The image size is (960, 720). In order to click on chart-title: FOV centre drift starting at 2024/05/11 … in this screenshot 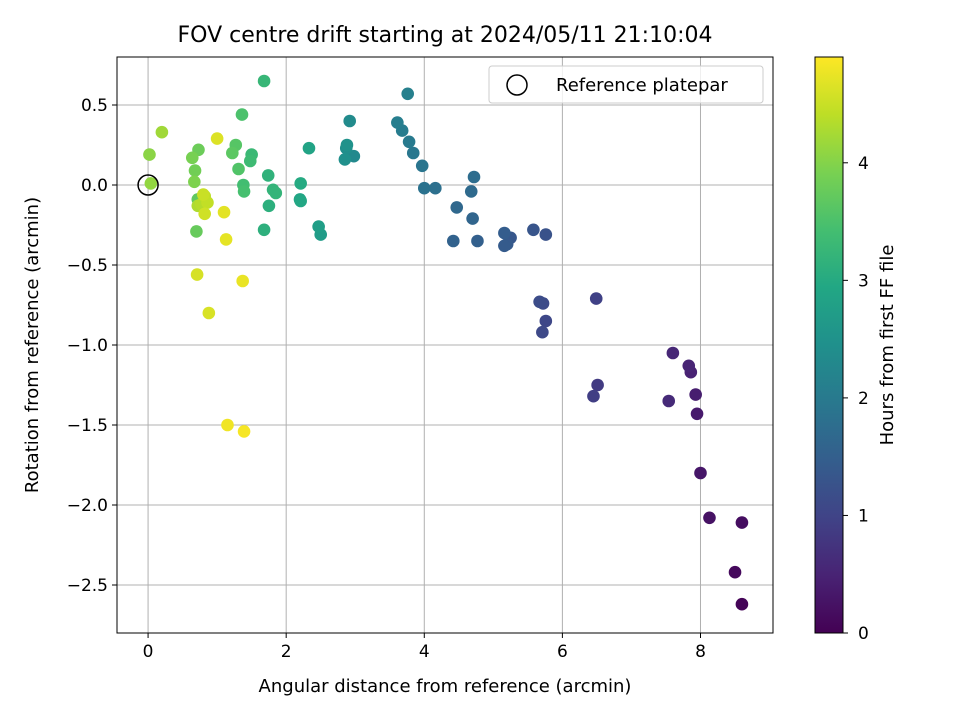, I will do `click(445, 35)`.